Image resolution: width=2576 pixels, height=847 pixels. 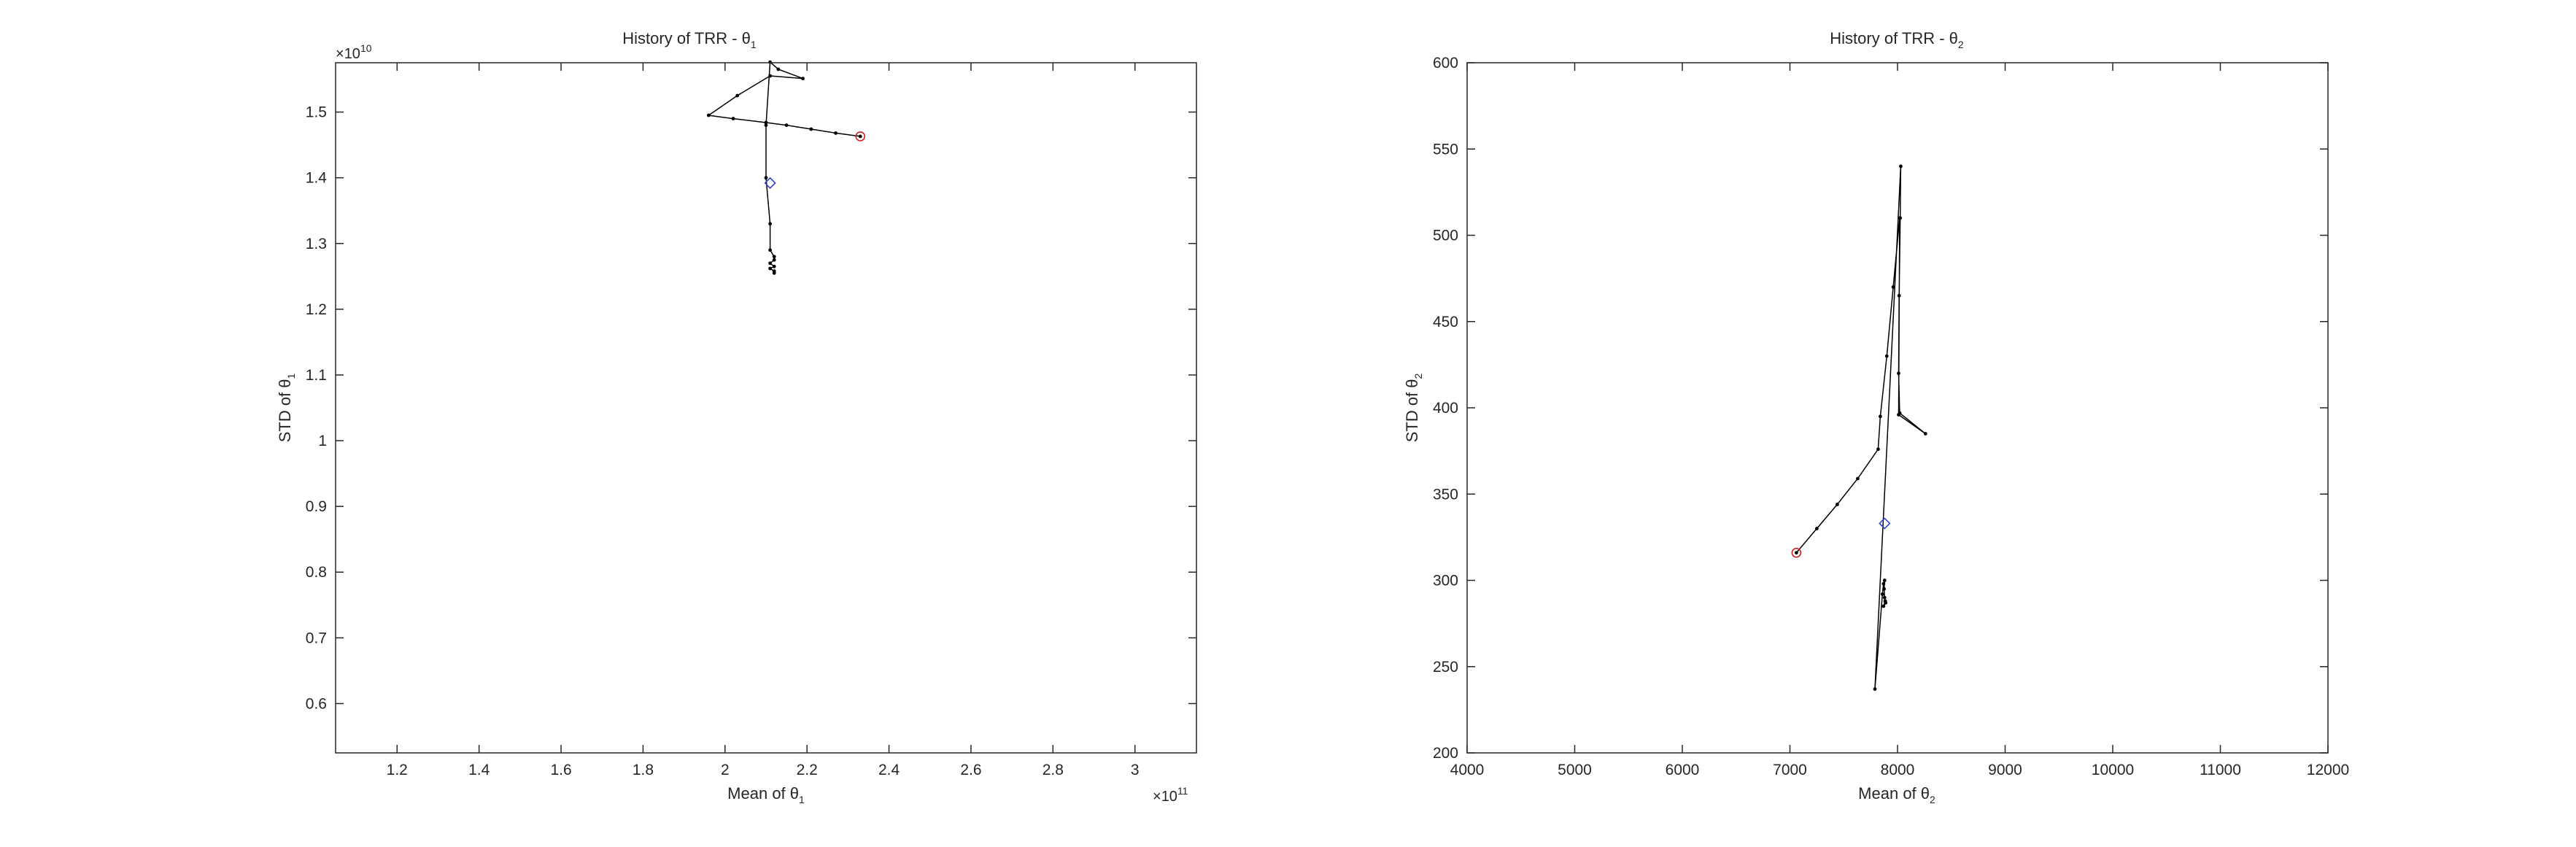 I want to click on chart2-x-tick-label: 12000, so click(x=2328, y=770).